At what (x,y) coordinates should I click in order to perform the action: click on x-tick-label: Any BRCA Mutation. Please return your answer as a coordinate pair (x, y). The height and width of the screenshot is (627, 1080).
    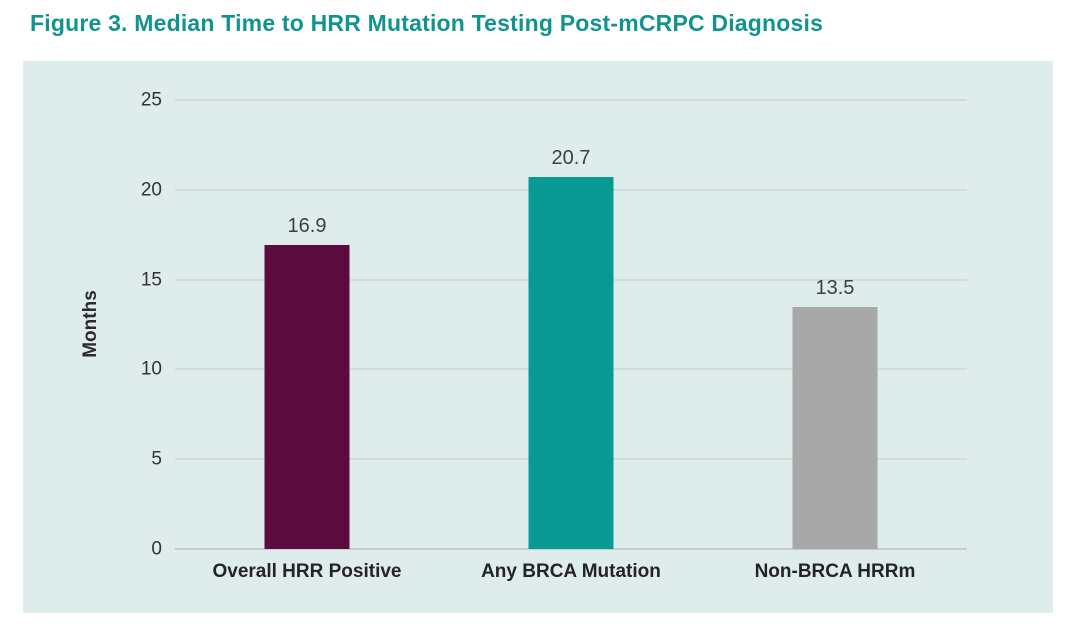
    Looking at the image, I should click on (571, 571).